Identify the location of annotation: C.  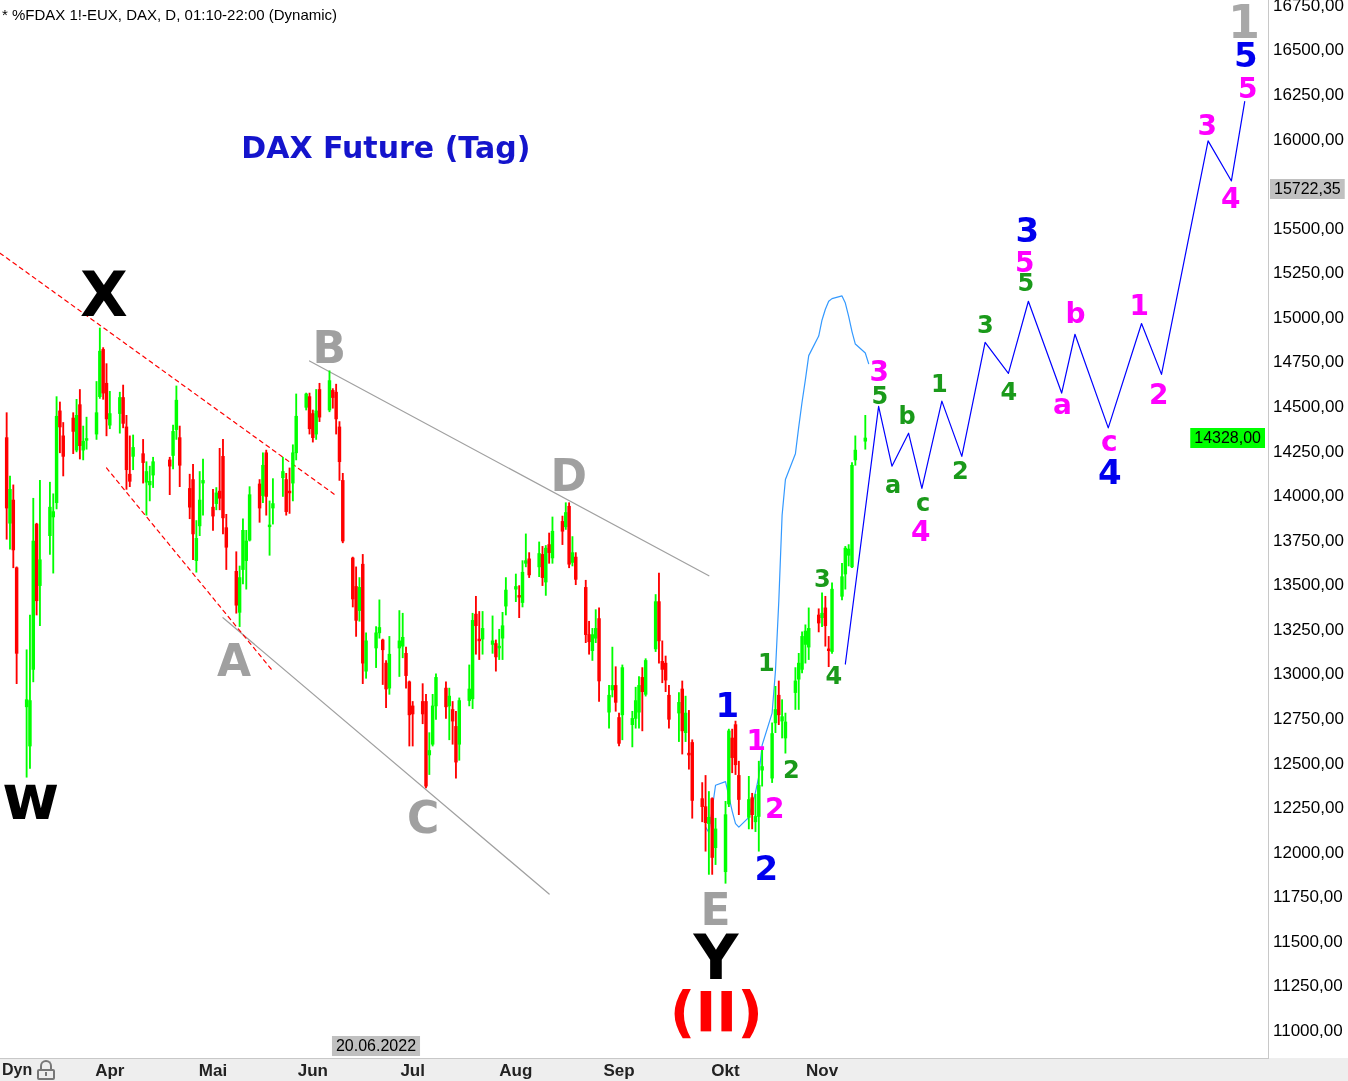
(423, 817).